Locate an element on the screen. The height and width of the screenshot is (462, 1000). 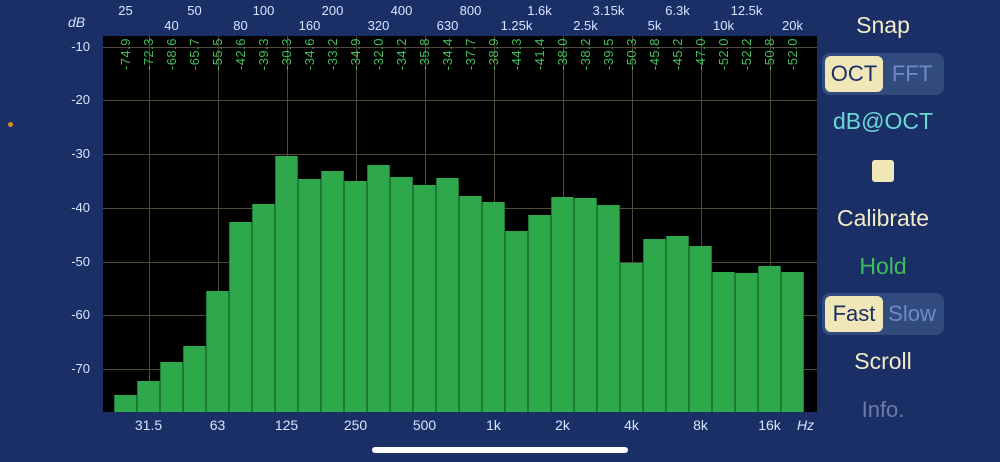
bar-10k is located at coordinates (723, 342).